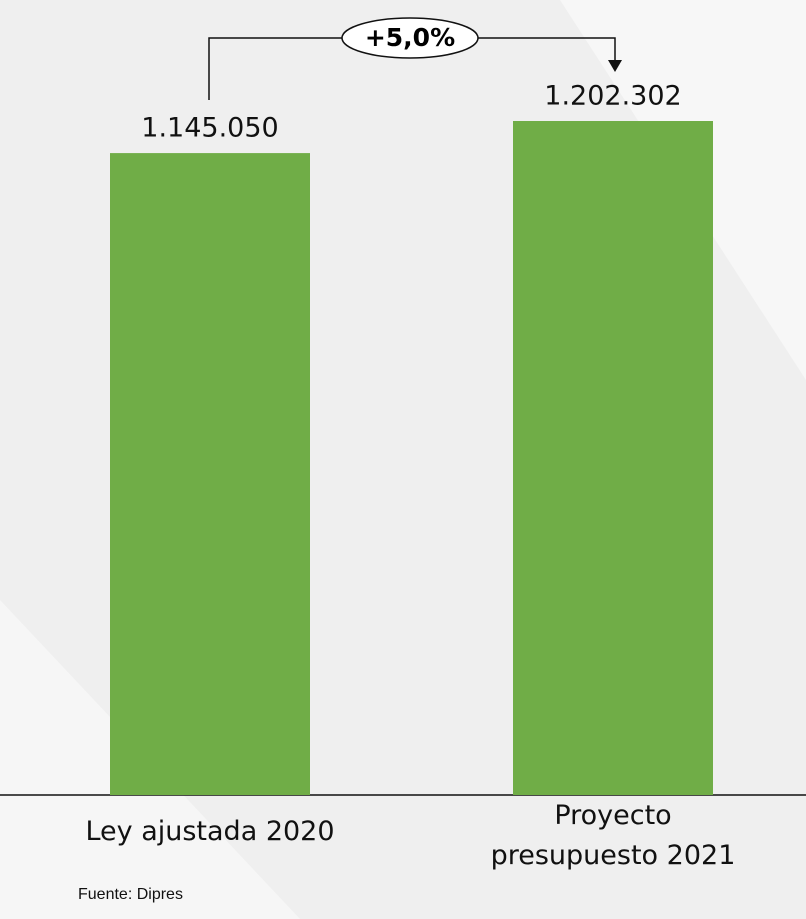  I want to click on annotation: +5,0%, so click(410, 37).